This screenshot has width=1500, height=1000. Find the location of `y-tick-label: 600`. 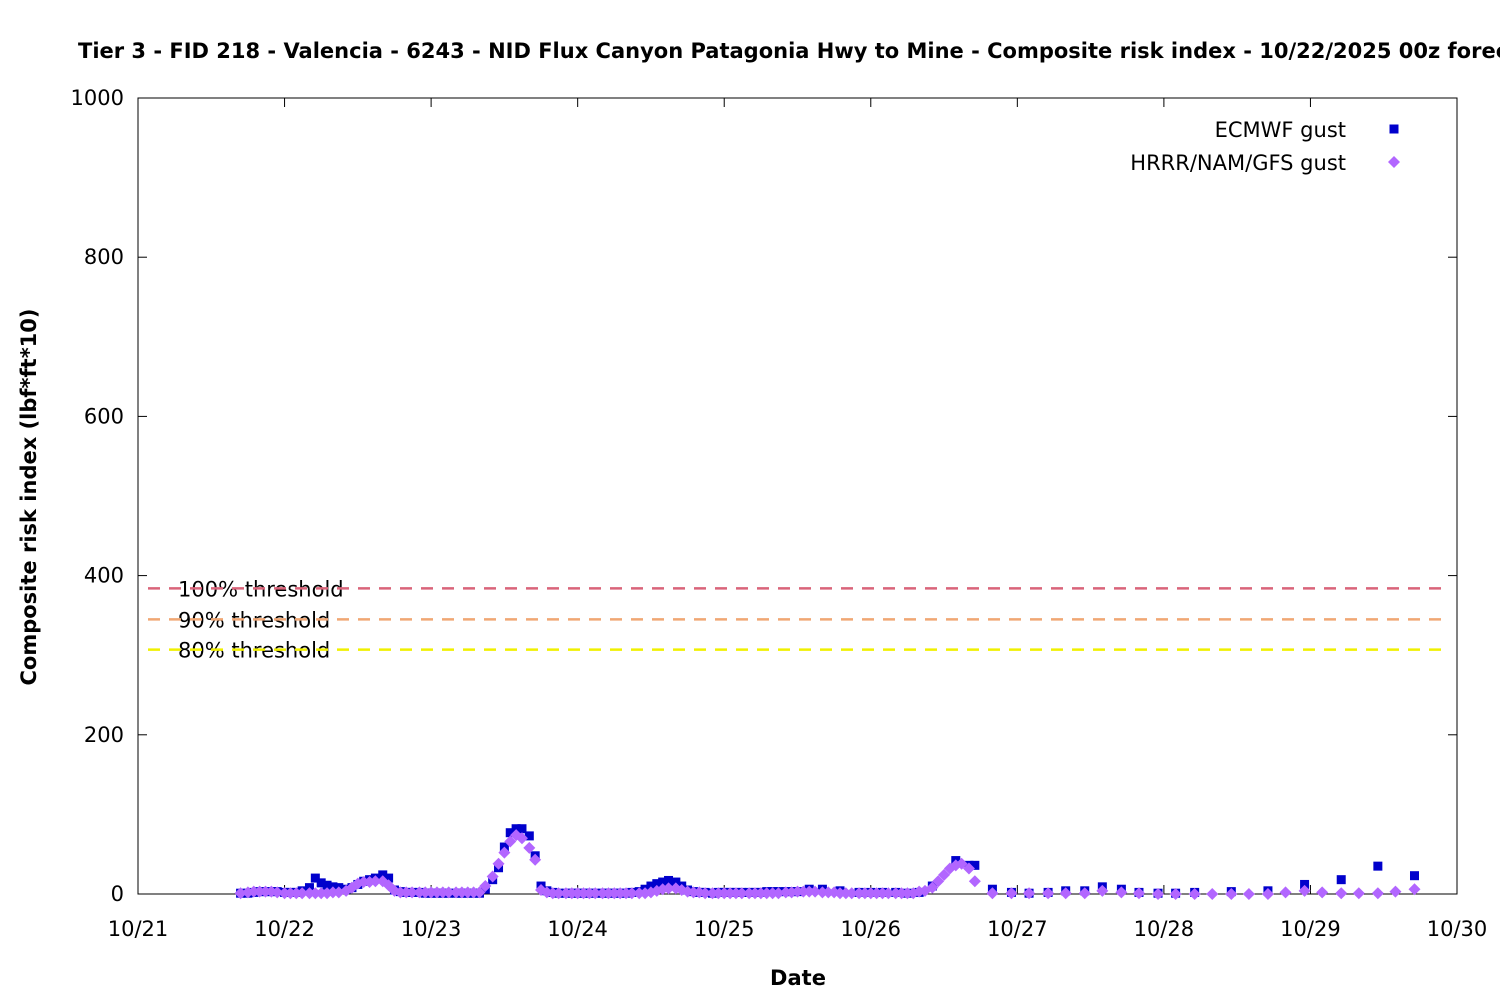

y-tick-label: 600 is located at coordinates (104, 416).